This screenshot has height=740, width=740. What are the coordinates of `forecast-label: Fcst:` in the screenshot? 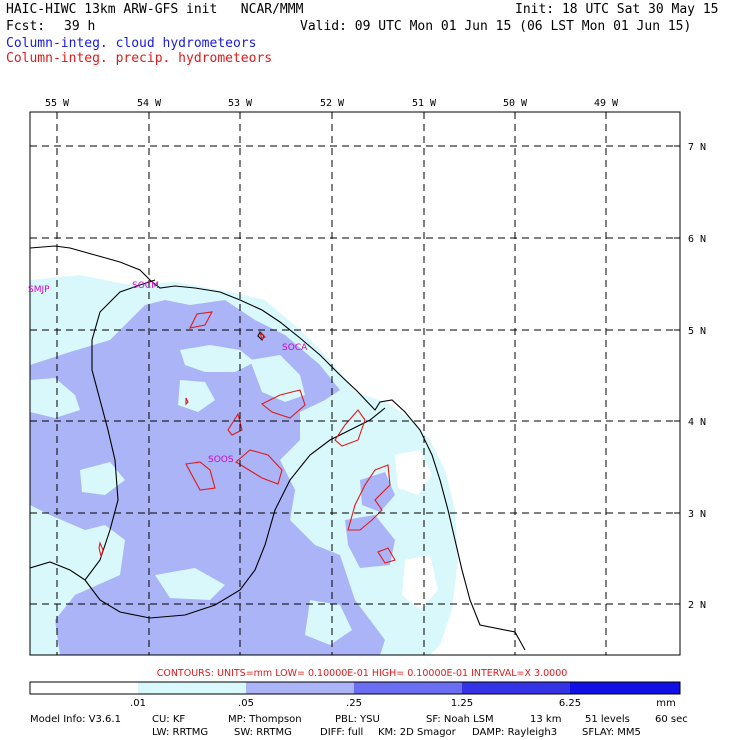 It's located at (26, 26).